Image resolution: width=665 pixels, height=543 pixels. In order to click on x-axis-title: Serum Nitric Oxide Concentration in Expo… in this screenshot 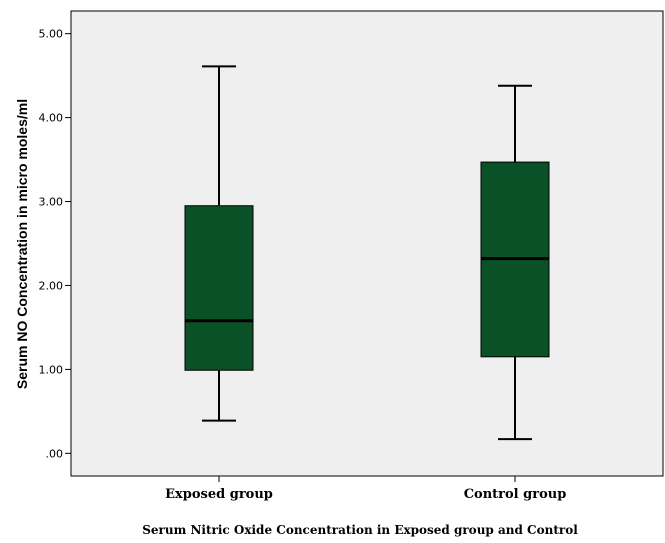, I will do `click(360, 530)`.